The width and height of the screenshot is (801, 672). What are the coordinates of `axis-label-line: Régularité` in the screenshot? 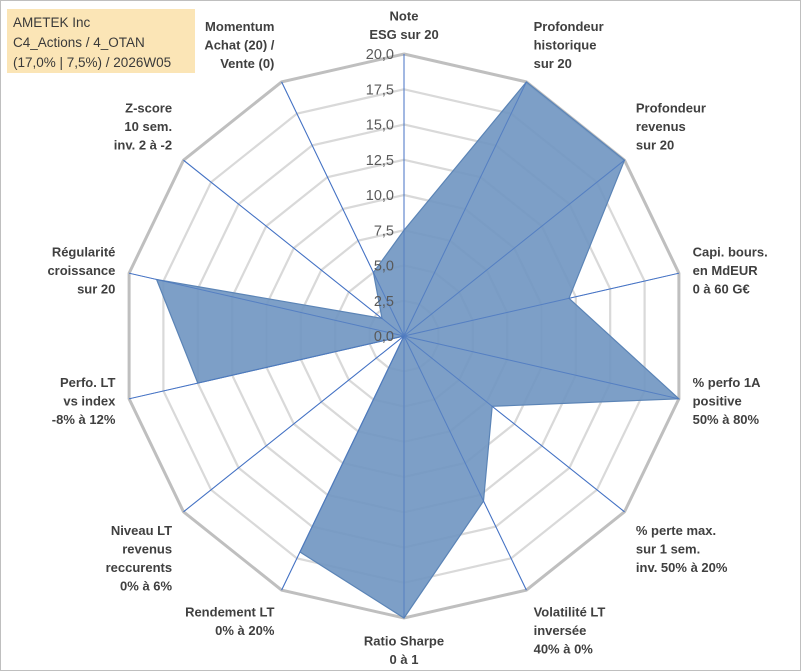 It's located at (84, 251).